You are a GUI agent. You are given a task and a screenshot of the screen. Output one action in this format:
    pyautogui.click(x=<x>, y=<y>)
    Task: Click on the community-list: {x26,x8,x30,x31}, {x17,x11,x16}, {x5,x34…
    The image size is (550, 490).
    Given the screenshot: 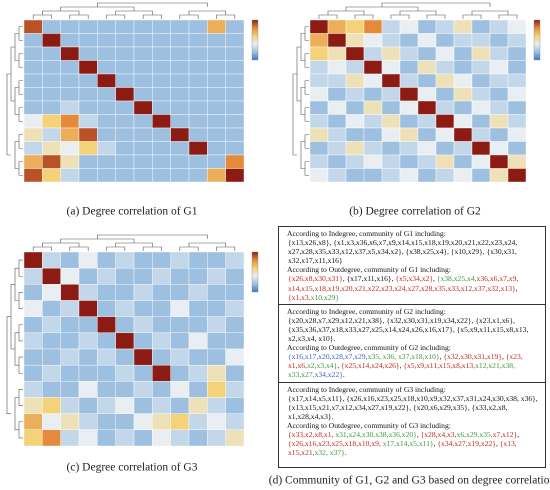 What is the action you would take?
    pyautogui.click(x=413, y=287)
    